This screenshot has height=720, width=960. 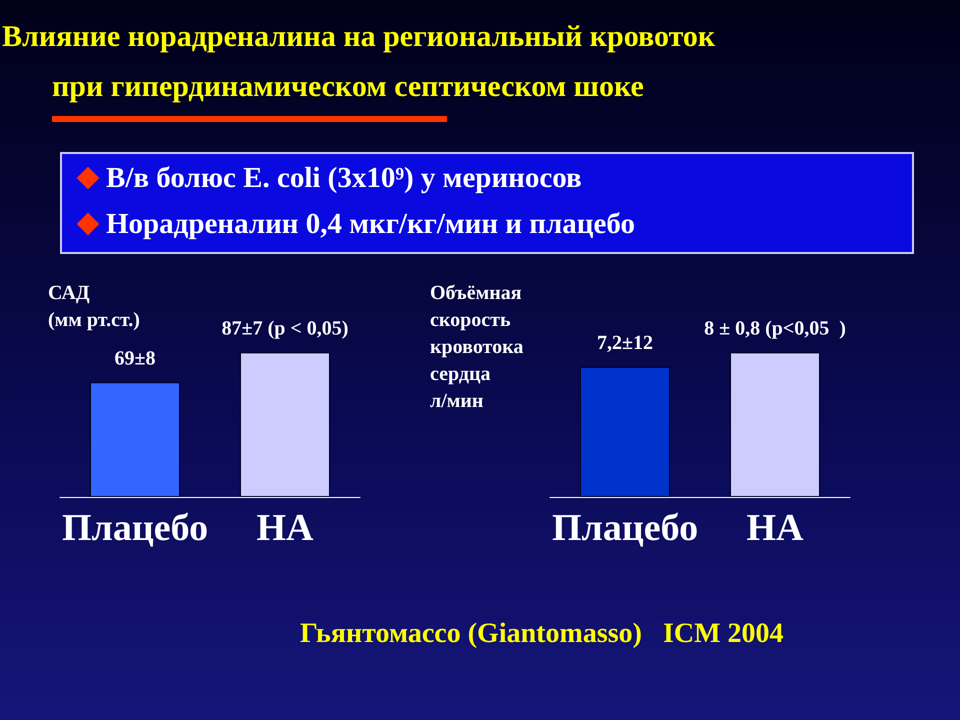 I want to click on data-label: 69±8, so click(x=135, y=358).